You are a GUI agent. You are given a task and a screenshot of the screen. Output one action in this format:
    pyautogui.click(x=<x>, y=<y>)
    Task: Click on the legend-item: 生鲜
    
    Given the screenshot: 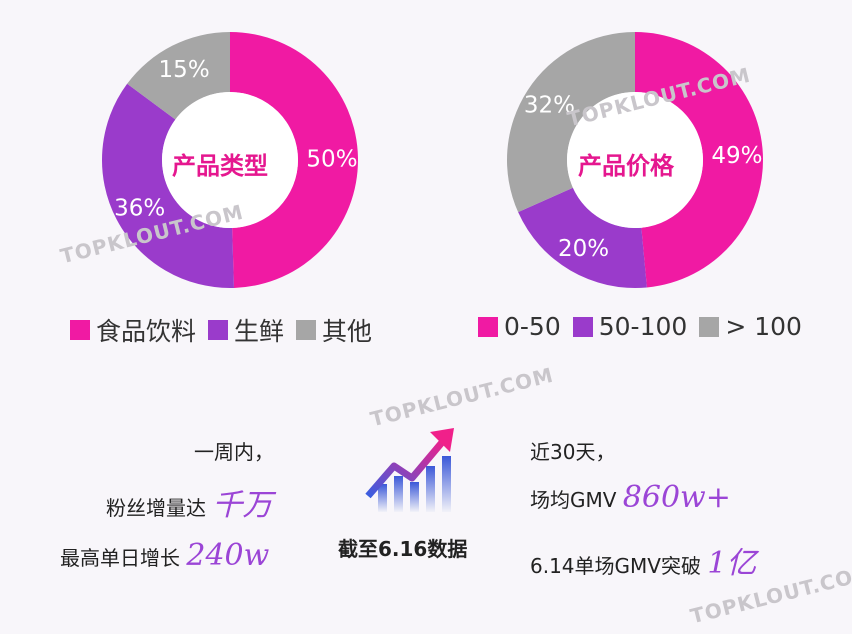 What is the action you would take?
    pyautogui.click(x=246, y=330)
    